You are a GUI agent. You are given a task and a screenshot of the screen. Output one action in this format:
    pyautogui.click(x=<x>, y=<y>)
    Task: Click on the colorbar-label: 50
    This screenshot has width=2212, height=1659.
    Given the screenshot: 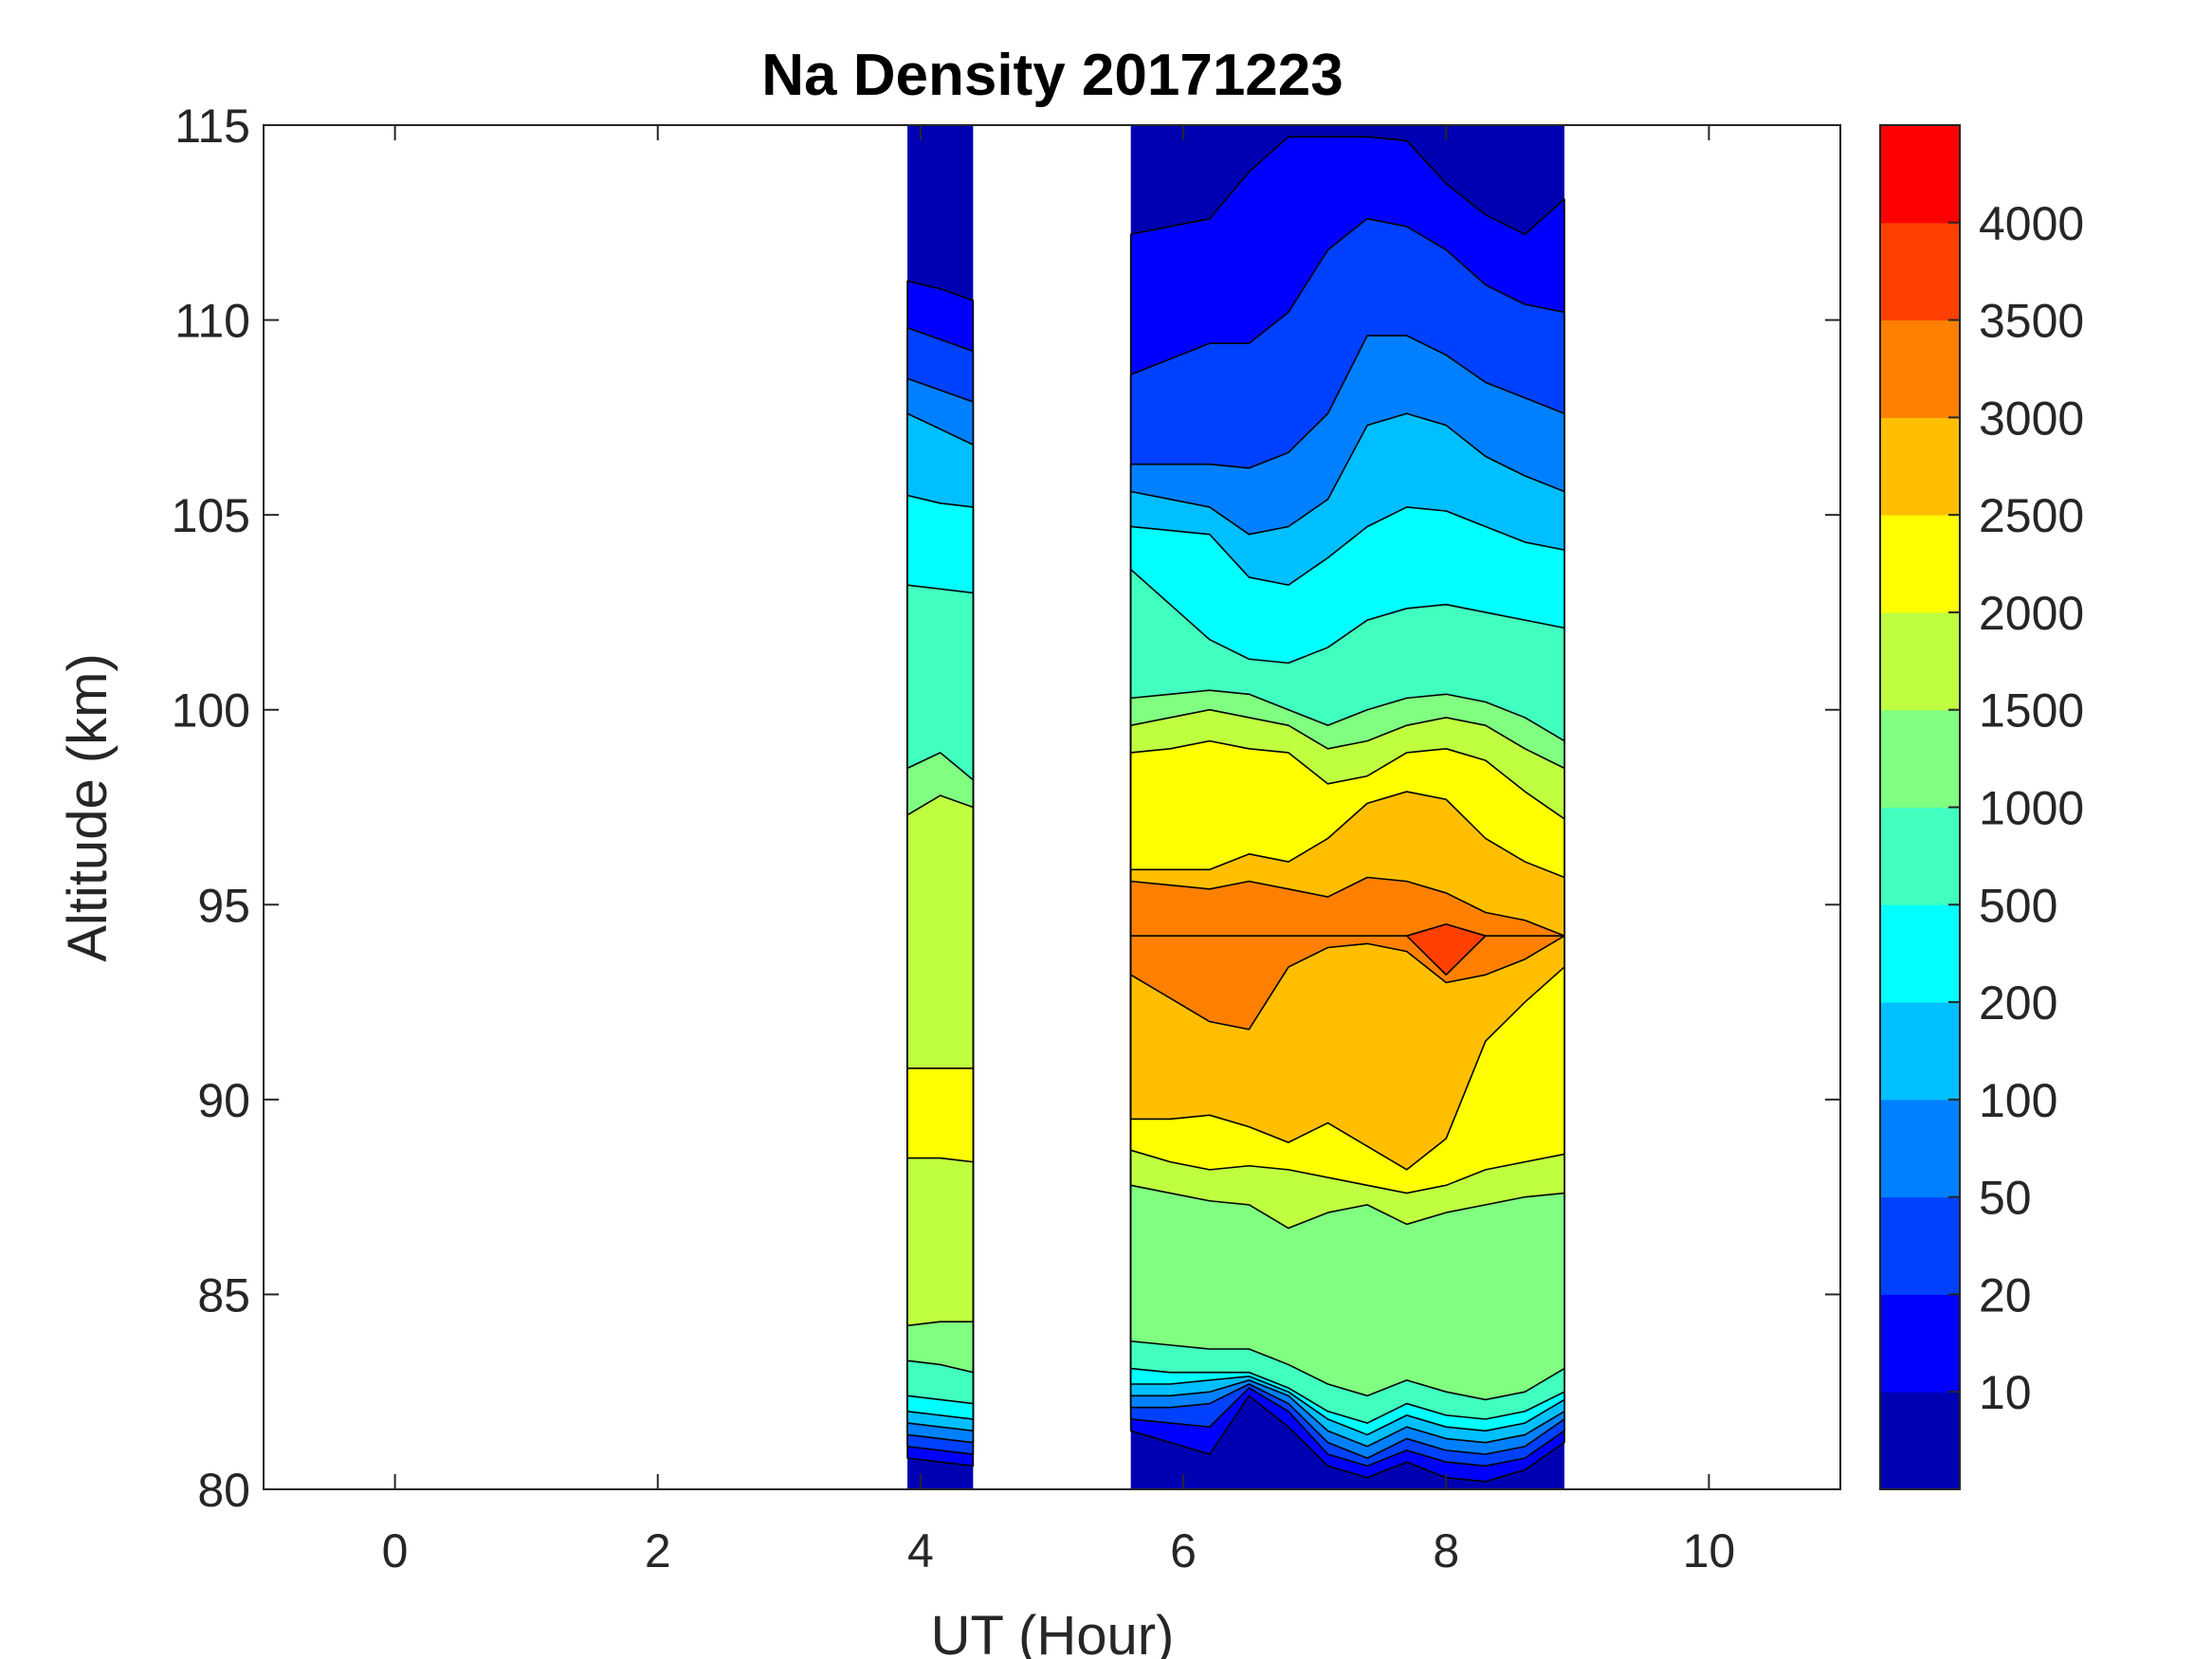 What is the action you would take?
    pyautogui.click(x=2005, y=1198)
    